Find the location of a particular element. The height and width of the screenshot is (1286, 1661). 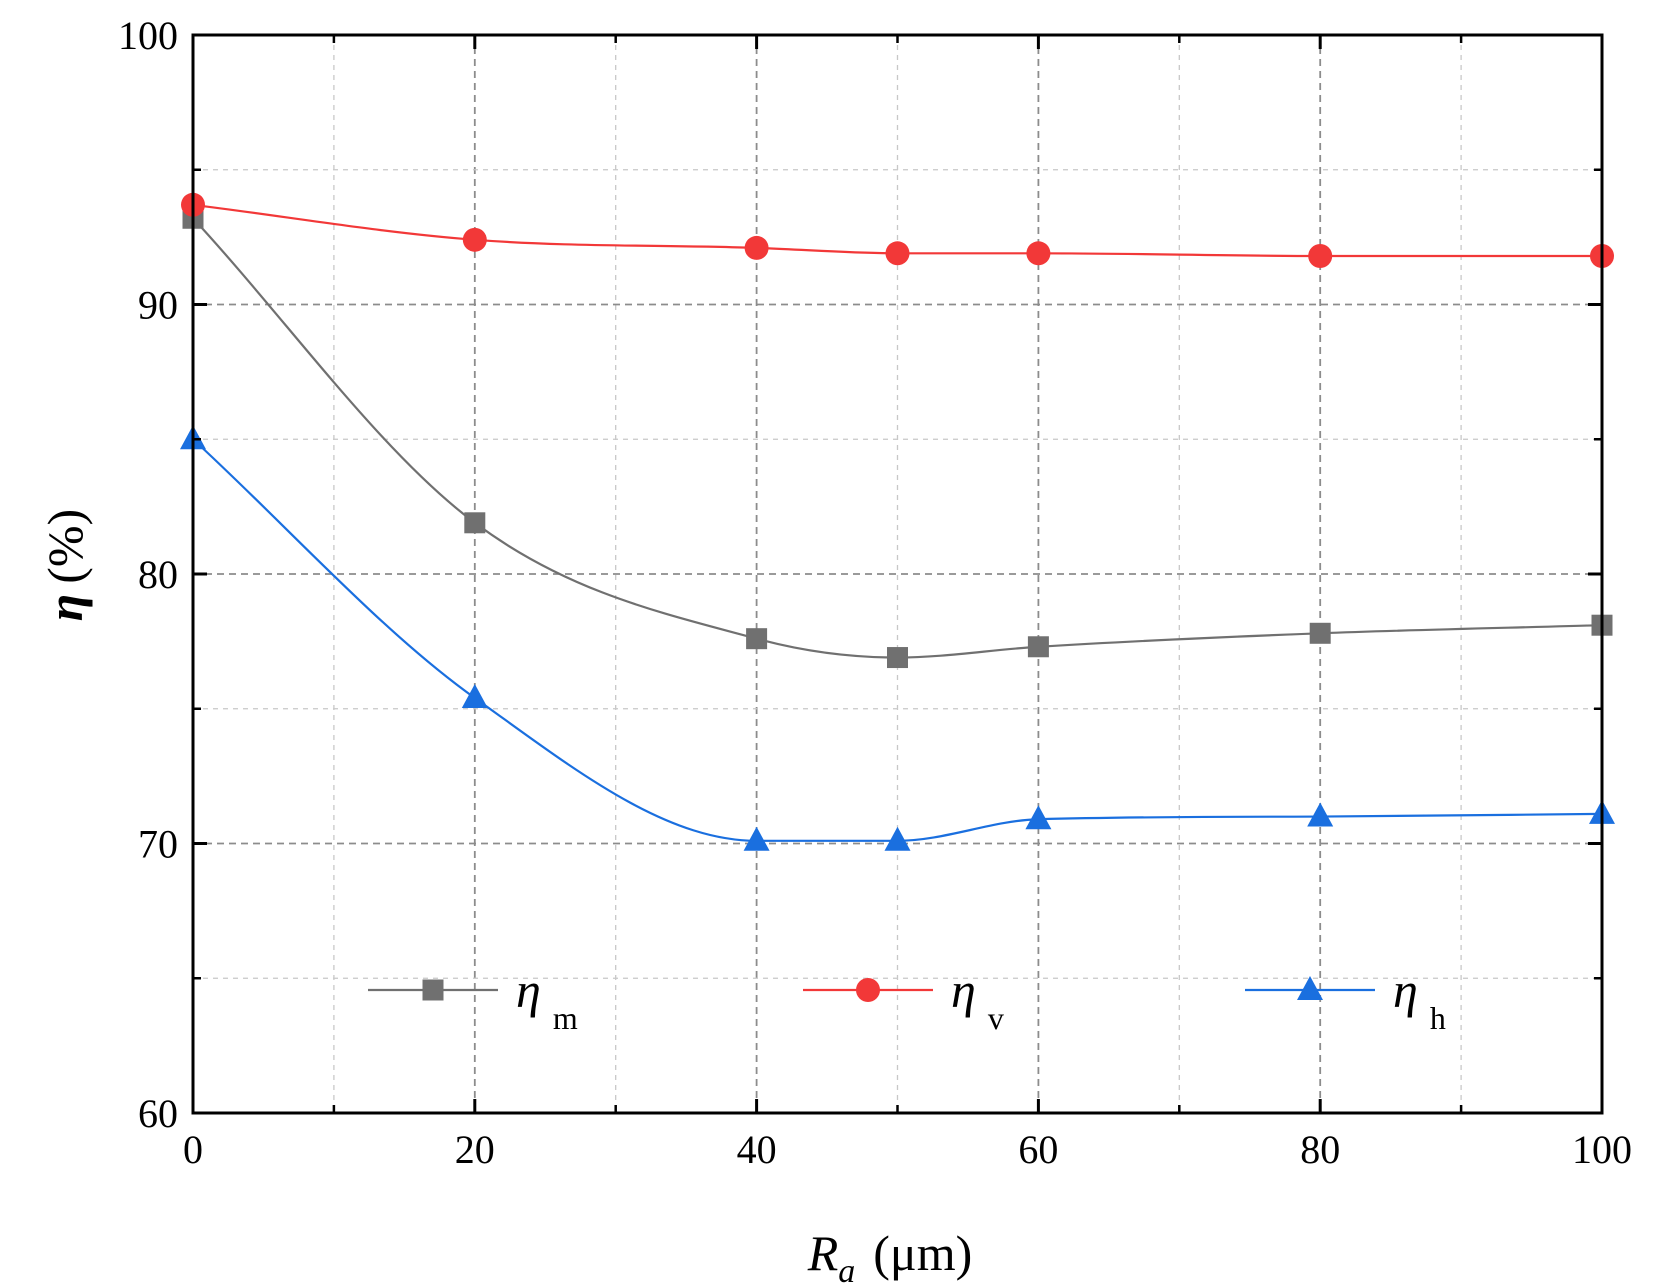

x-tick-label: 80 is located at coordinates (1320, 1149).